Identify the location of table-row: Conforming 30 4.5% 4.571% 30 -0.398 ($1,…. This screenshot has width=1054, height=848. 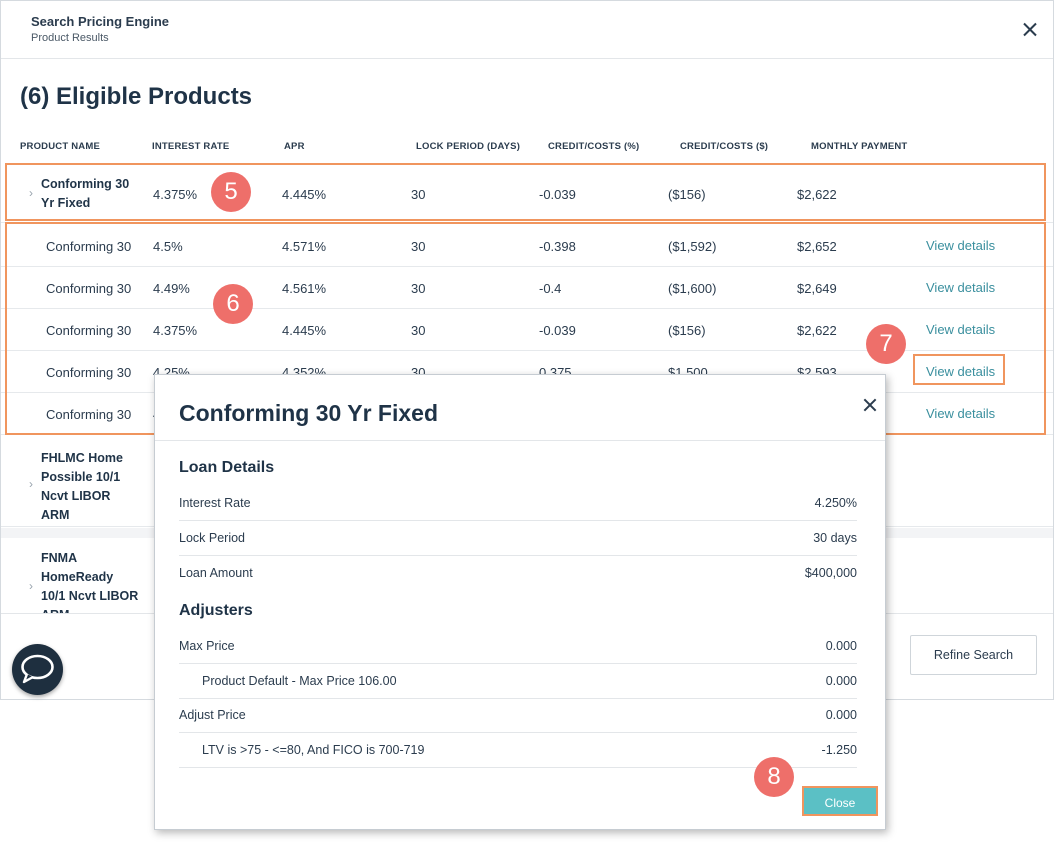
(527, 246).